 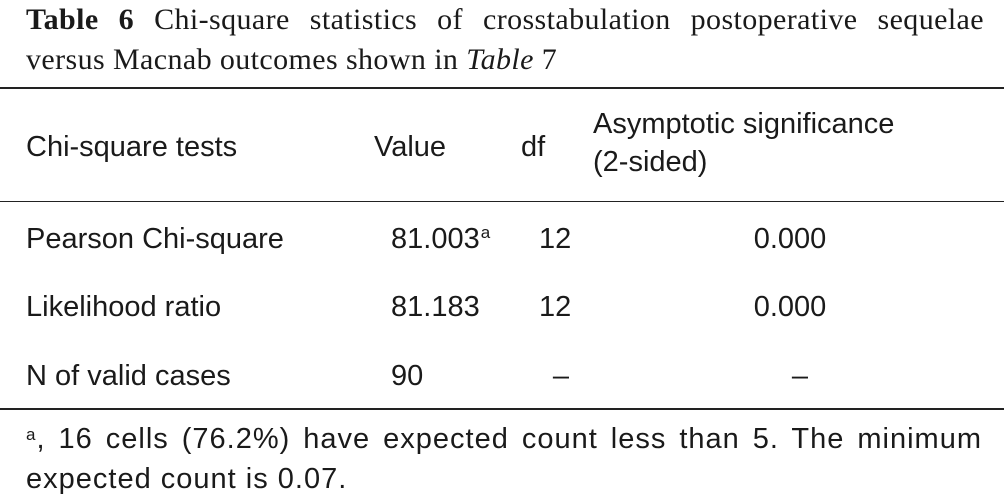 I want to click on row-value-footnote-marker: a, so click(x=485, y=232).